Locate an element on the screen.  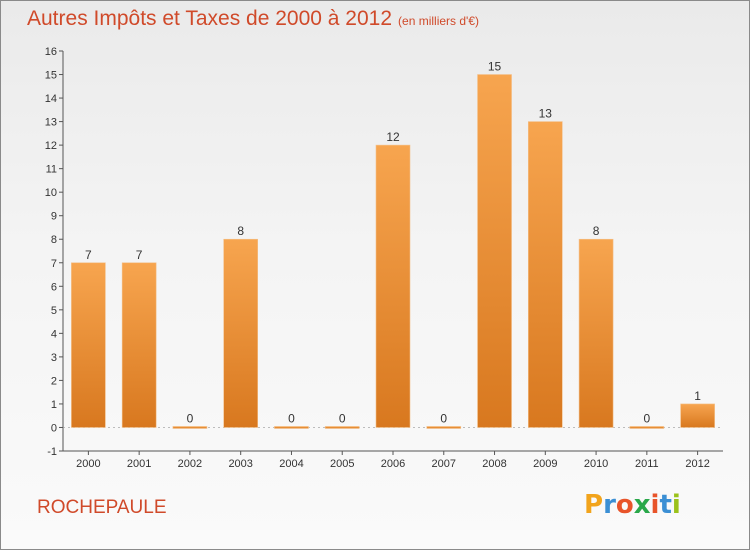
data-label: 15 is located at coordinates (495, 67).